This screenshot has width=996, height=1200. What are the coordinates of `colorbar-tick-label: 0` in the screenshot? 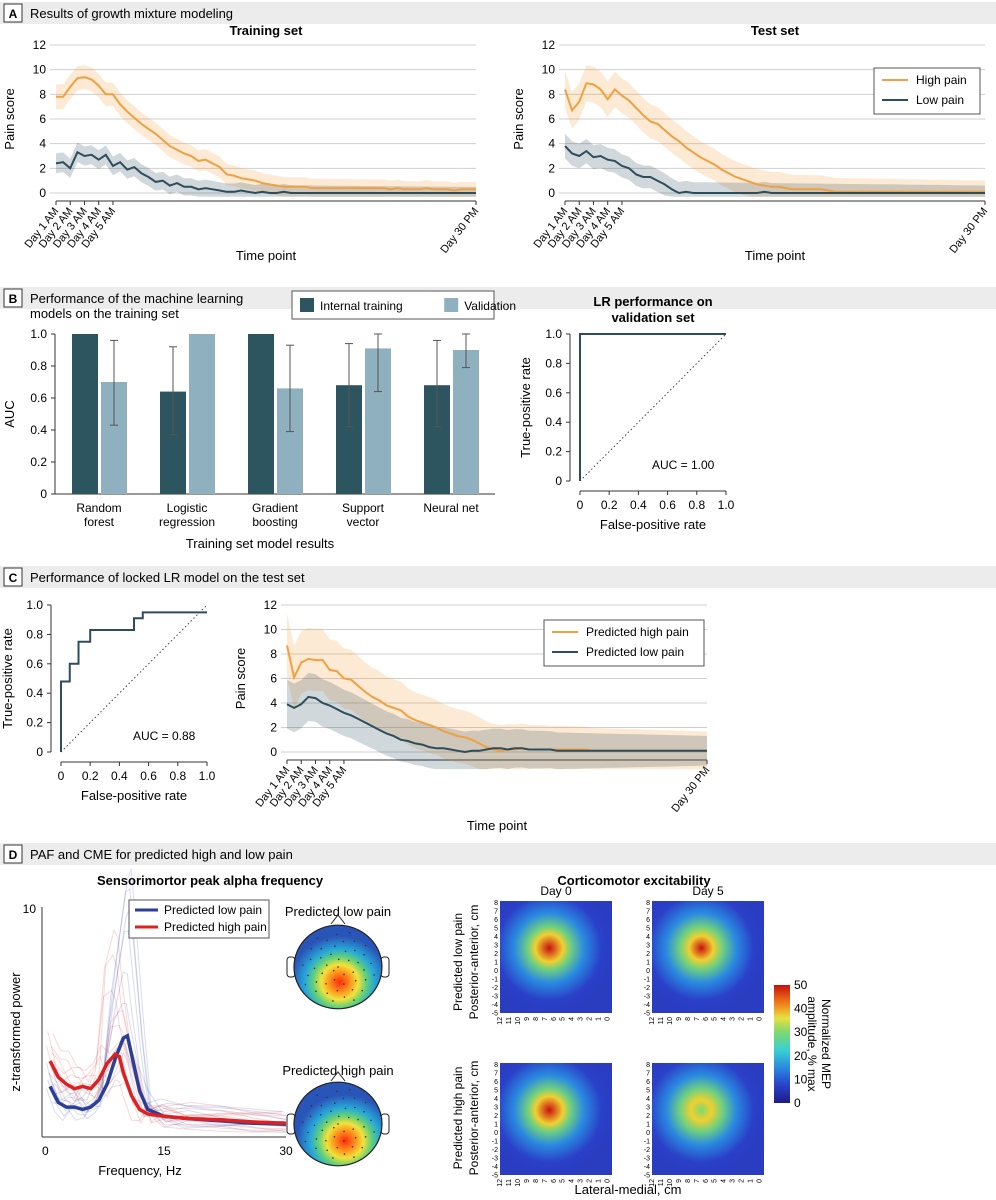 It's located at (797, 1103).